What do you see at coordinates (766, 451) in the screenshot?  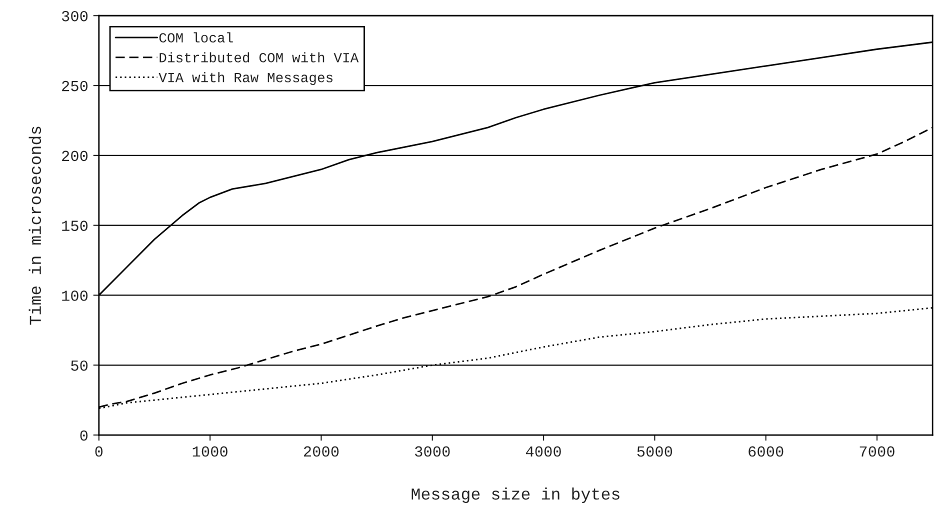 I see `x-tick-label: 6000` at bounding box center [766, 451].